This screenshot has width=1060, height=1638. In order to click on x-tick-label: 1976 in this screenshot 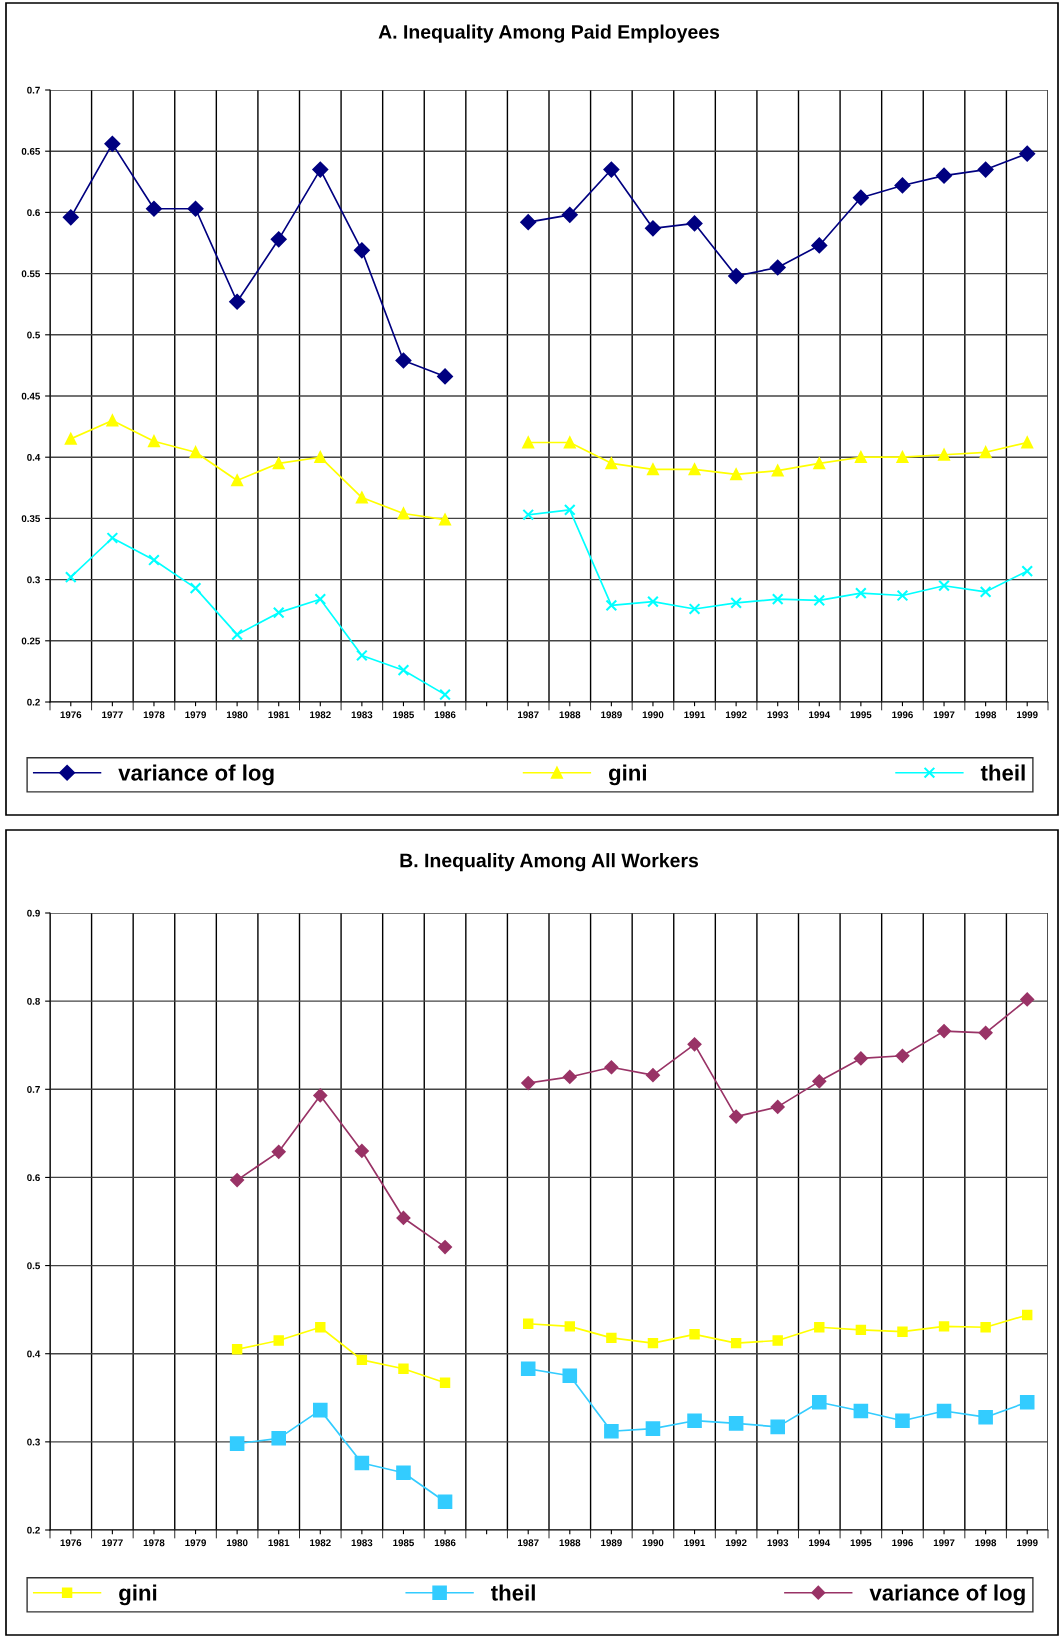, I will do `click(71, 715)`.